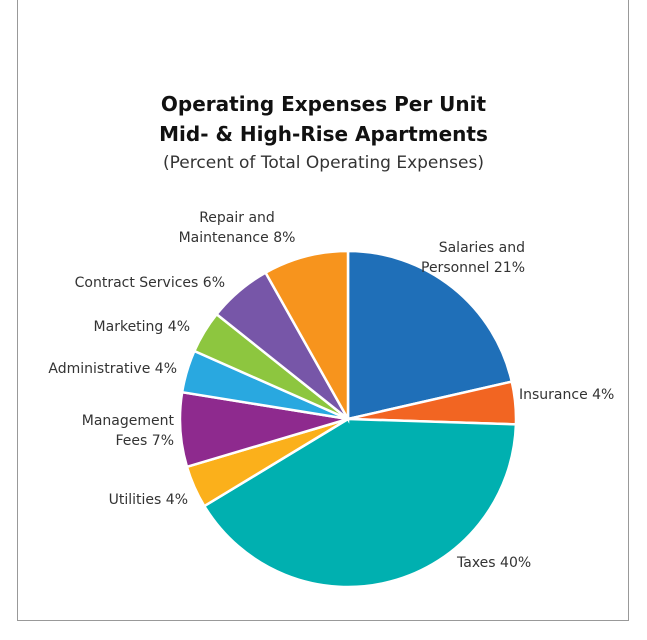 The width and height of the screenshot is (647, 640). Describe the element at coordinates (509, 268) in the screenshot. I see `slice-value: 21%` at that location.